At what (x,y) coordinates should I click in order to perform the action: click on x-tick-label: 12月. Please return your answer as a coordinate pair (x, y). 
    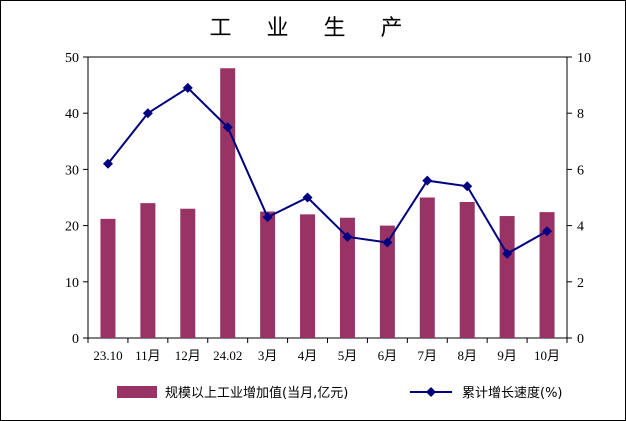
    Looking at the image, I should click on (188, 355).